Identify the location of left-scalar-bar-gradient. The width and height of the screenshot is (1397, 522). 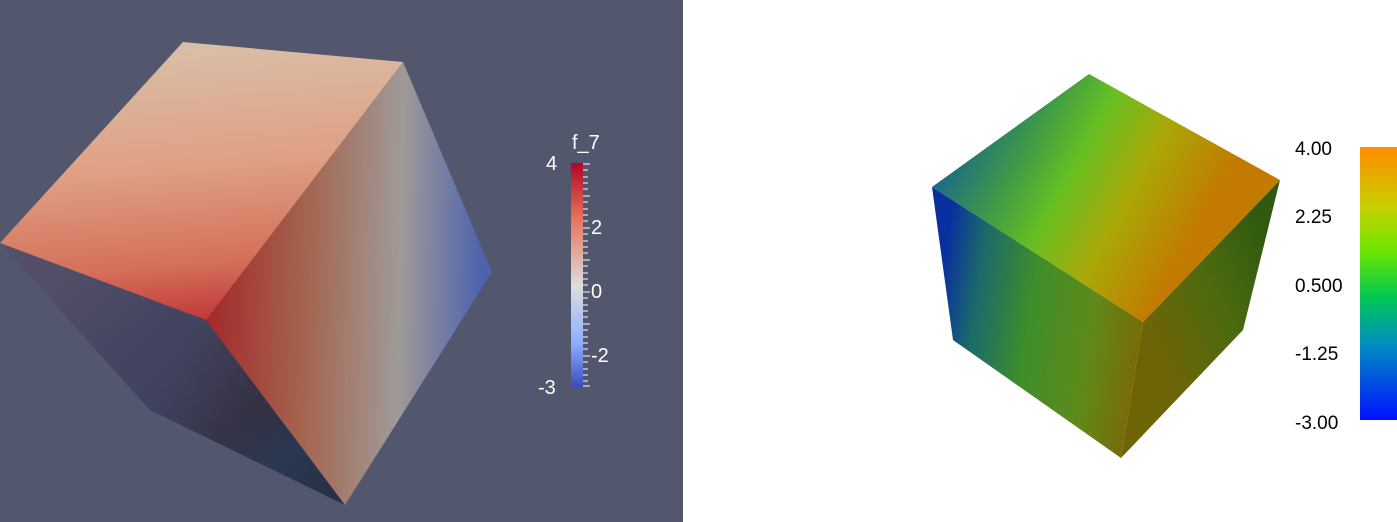
(577, 275).